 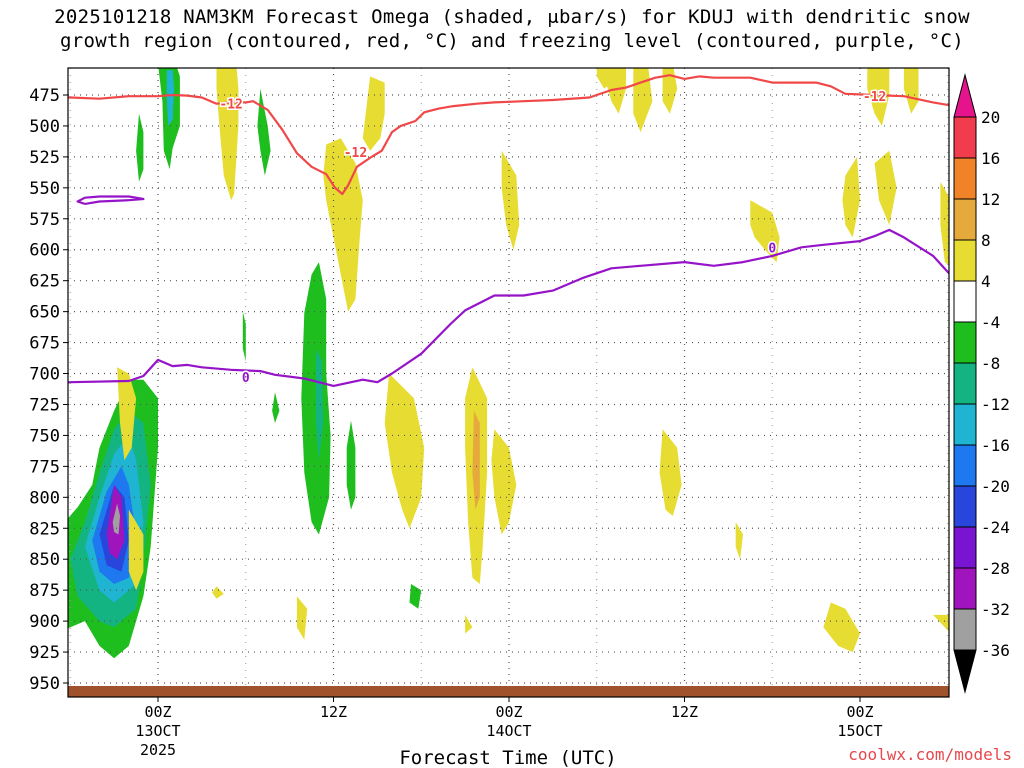 I want to click on colorbar-label: 8, so click(x=986, y=240).